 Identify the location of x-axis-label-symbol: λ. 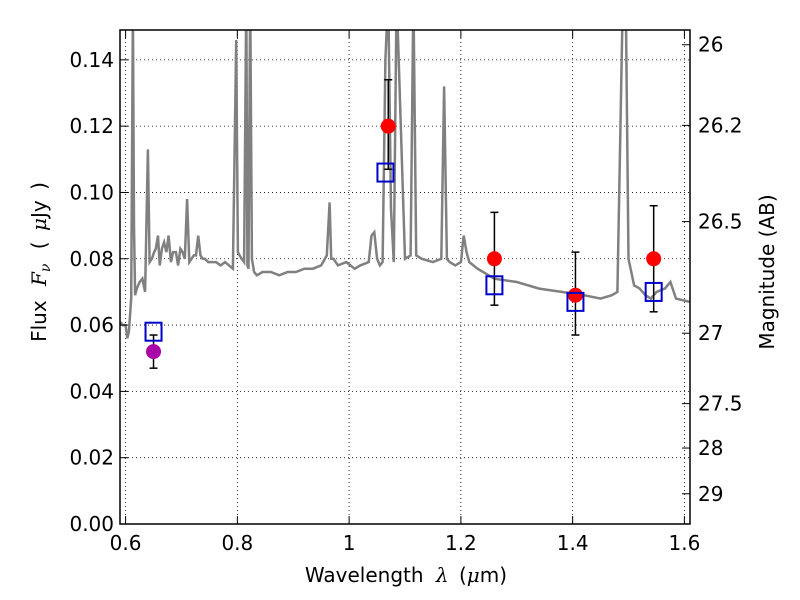
(442, 575).